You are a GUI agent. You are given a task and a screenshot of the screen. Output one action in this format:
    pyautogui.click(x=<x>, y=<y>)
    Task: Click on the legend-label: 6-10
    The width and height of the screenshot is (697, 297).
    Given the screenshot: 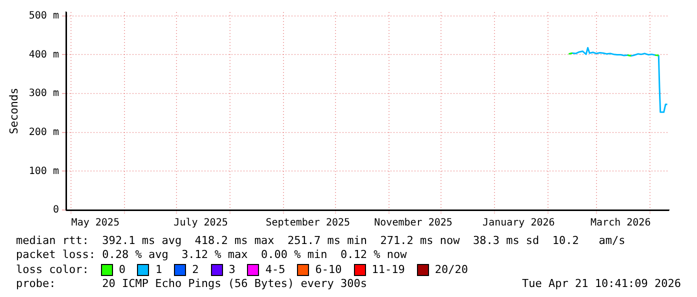 What is the action you would take?
    pyautogui.click(x=328, y=270)
    